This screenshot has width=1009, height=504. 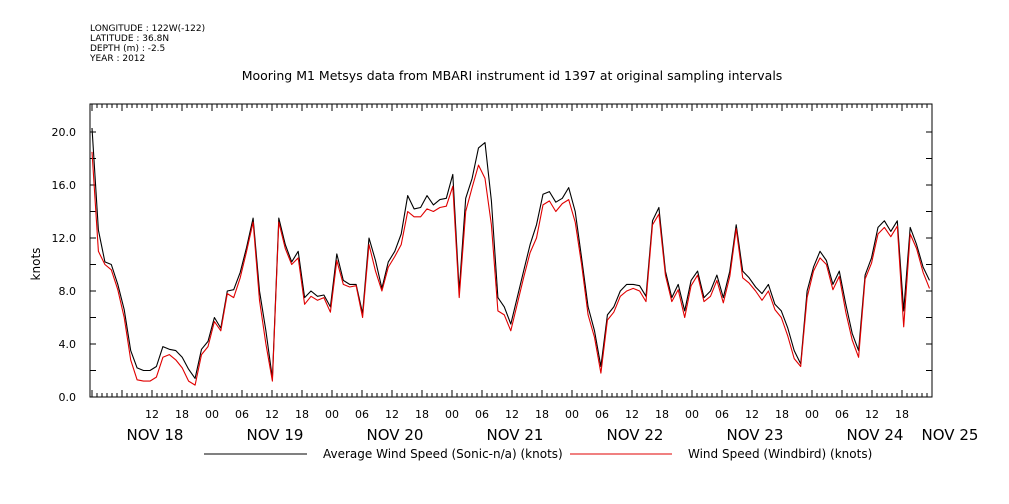 I want to click on y-tick-labels: 0.0 4.0 8.0 12.0 16.0 20.0, so click(x=64, y=265).